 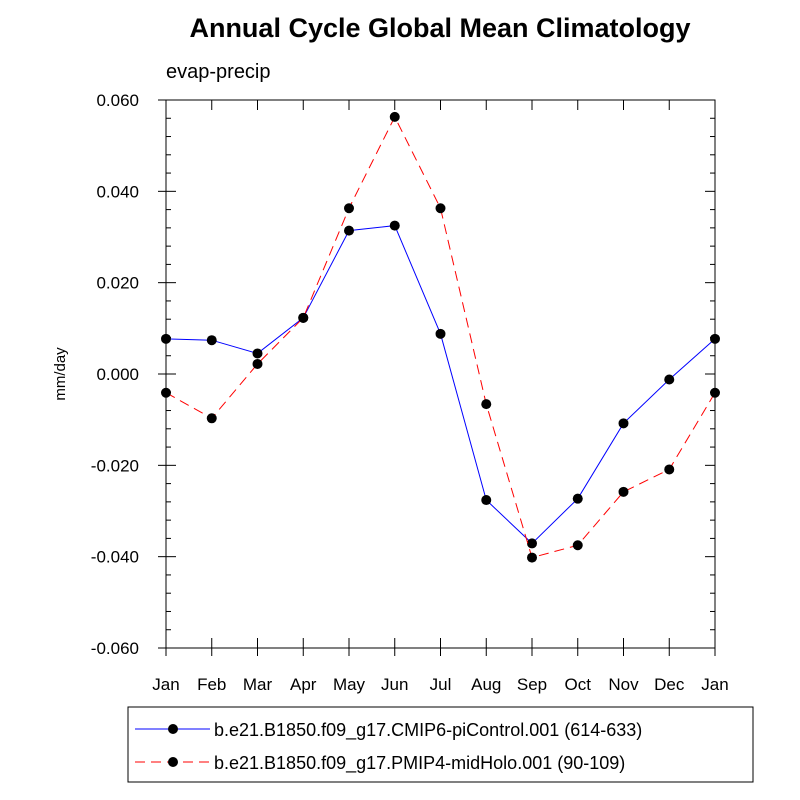 What do you see at coordinates (486, 684) in the screenshot?
I see `x-tick-label: Aug` at bounding box center [486, 684].